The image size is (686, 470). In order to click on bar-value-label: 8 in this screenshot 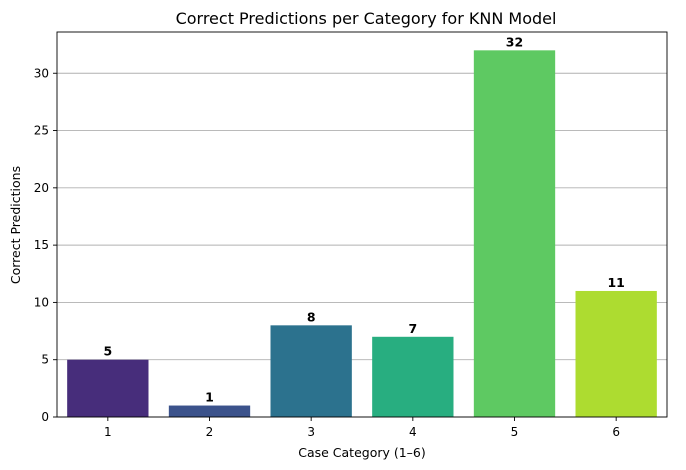, I will do `click(311, 316)`.